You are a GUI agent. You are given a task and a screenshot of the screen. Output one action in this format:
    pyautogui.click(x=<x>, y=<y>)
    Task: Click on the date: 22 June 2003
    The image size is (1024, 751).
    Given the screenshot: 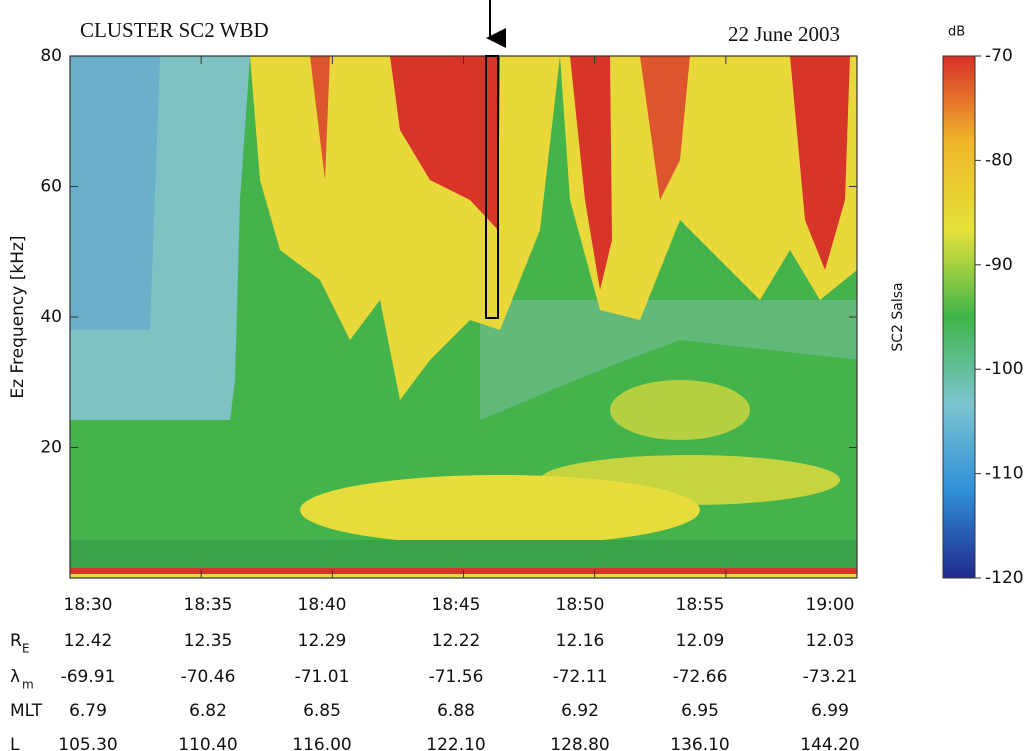 What is the action you would take?
    pyautogui.click(x=784, y=34)
    